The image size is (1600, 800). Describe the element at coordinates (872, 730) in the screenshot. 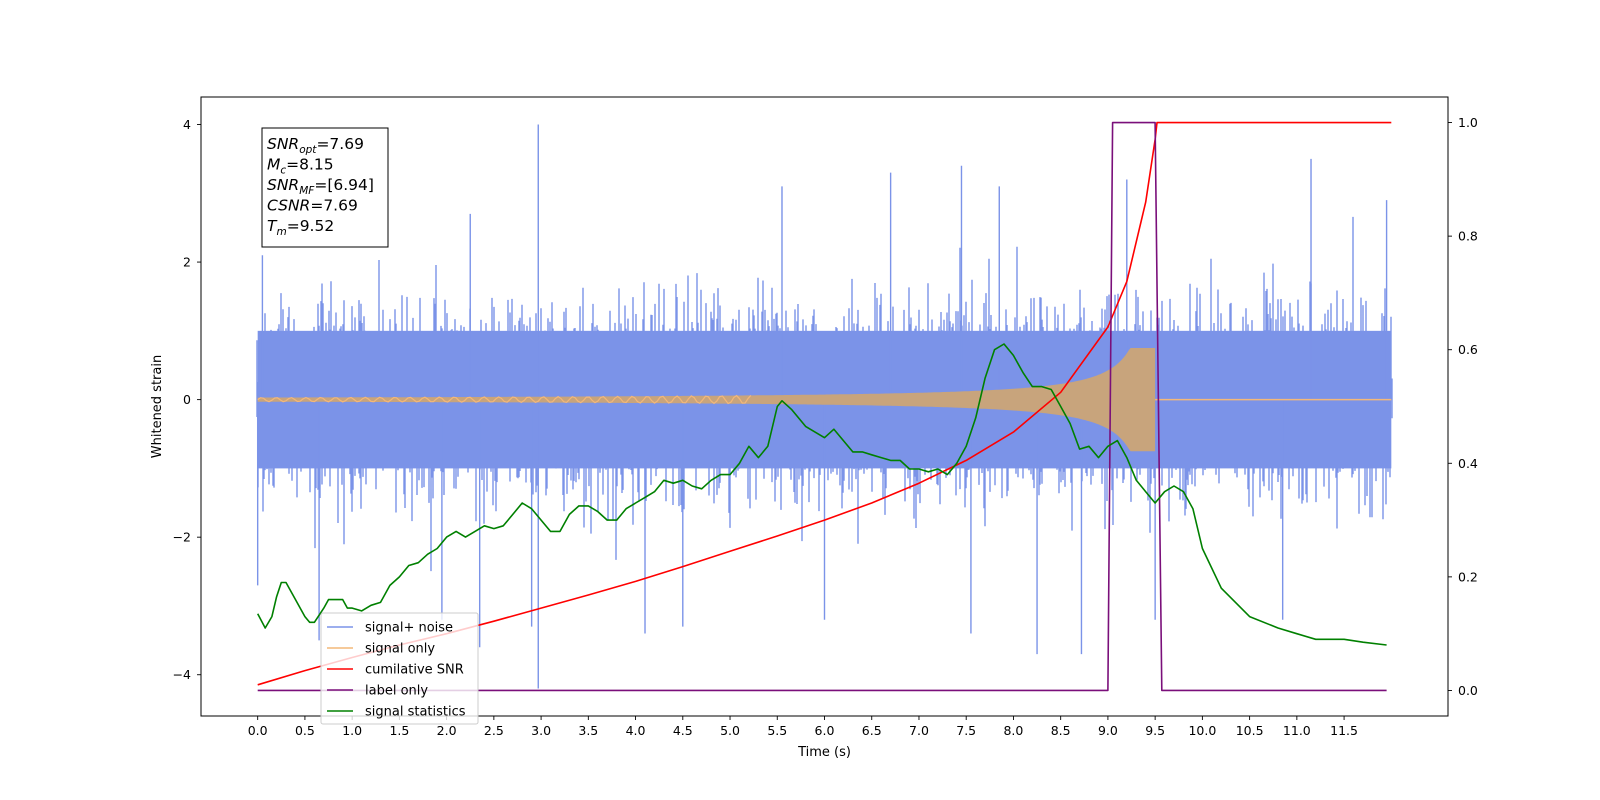

I see `x-tick-label: 6.5` at that location.